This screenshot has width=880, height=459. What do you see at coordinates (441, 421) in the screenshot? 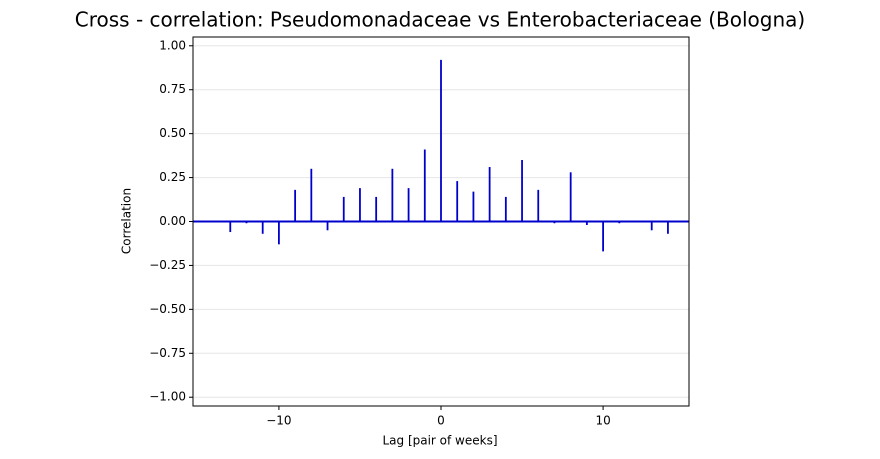
I see `x-tick-label: 0` at bounding box center [441, 421].